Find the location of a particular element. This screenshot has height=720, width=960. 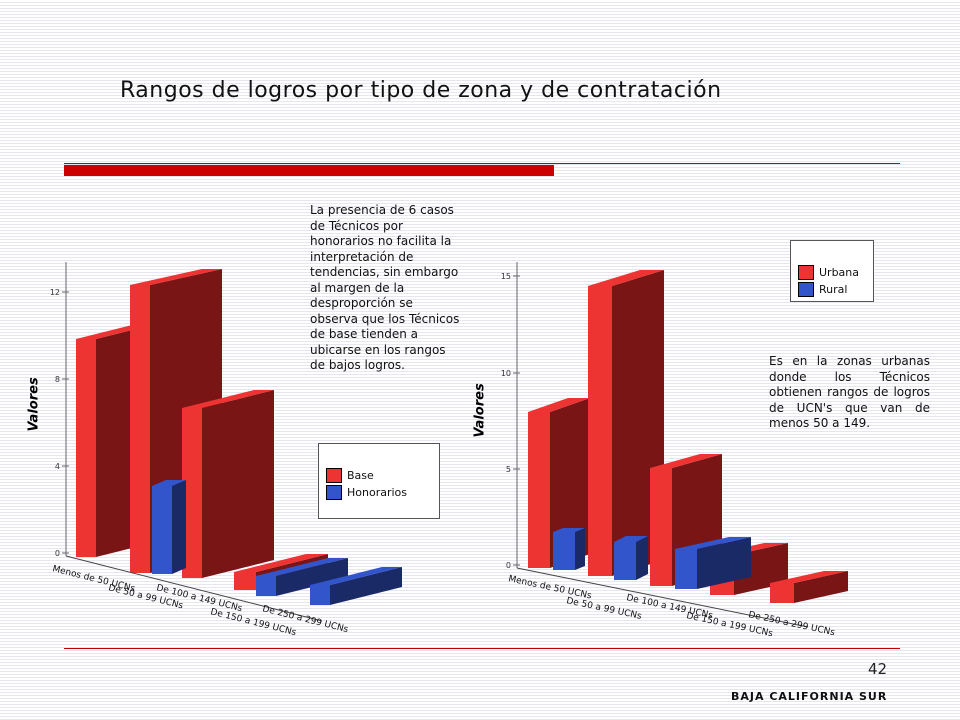

top-divider is located at coordinates (482, 163).